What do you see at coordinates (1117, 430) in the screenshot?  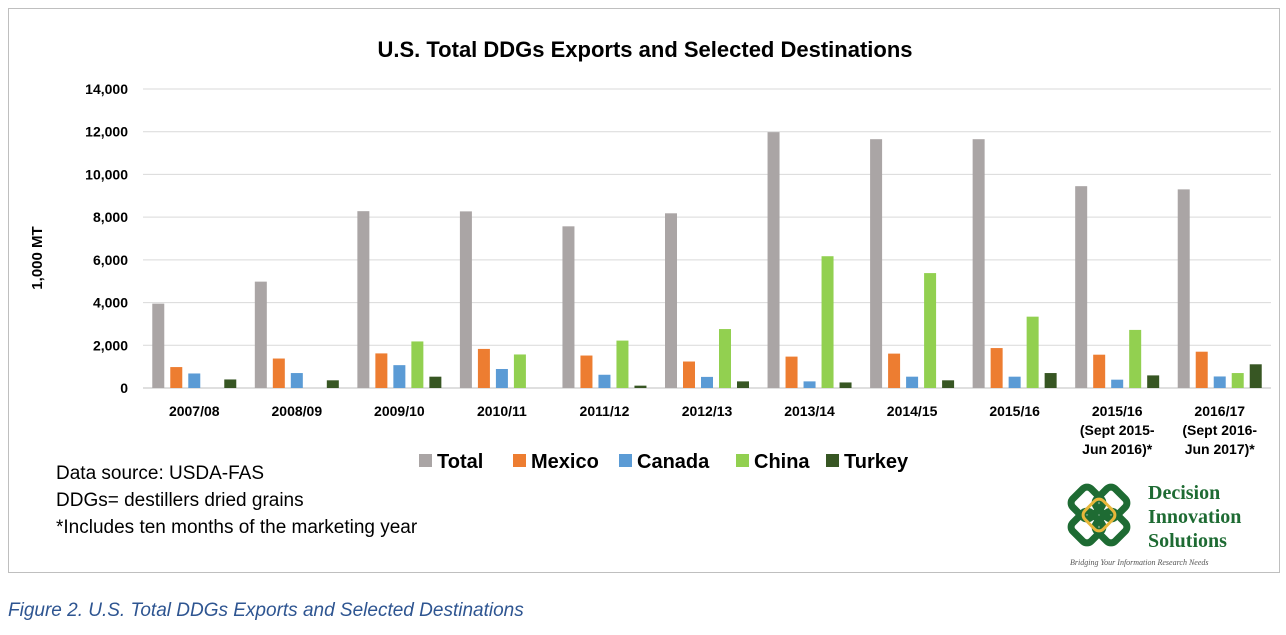 I see `x-tick-label: (Sept 2015-` at bounding box center [1117, 430].